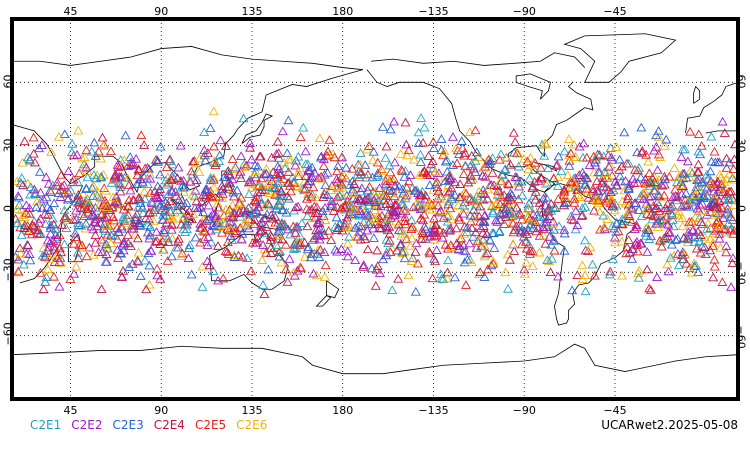  I want to click on lat-tick-label: 30, so click(741, 145).